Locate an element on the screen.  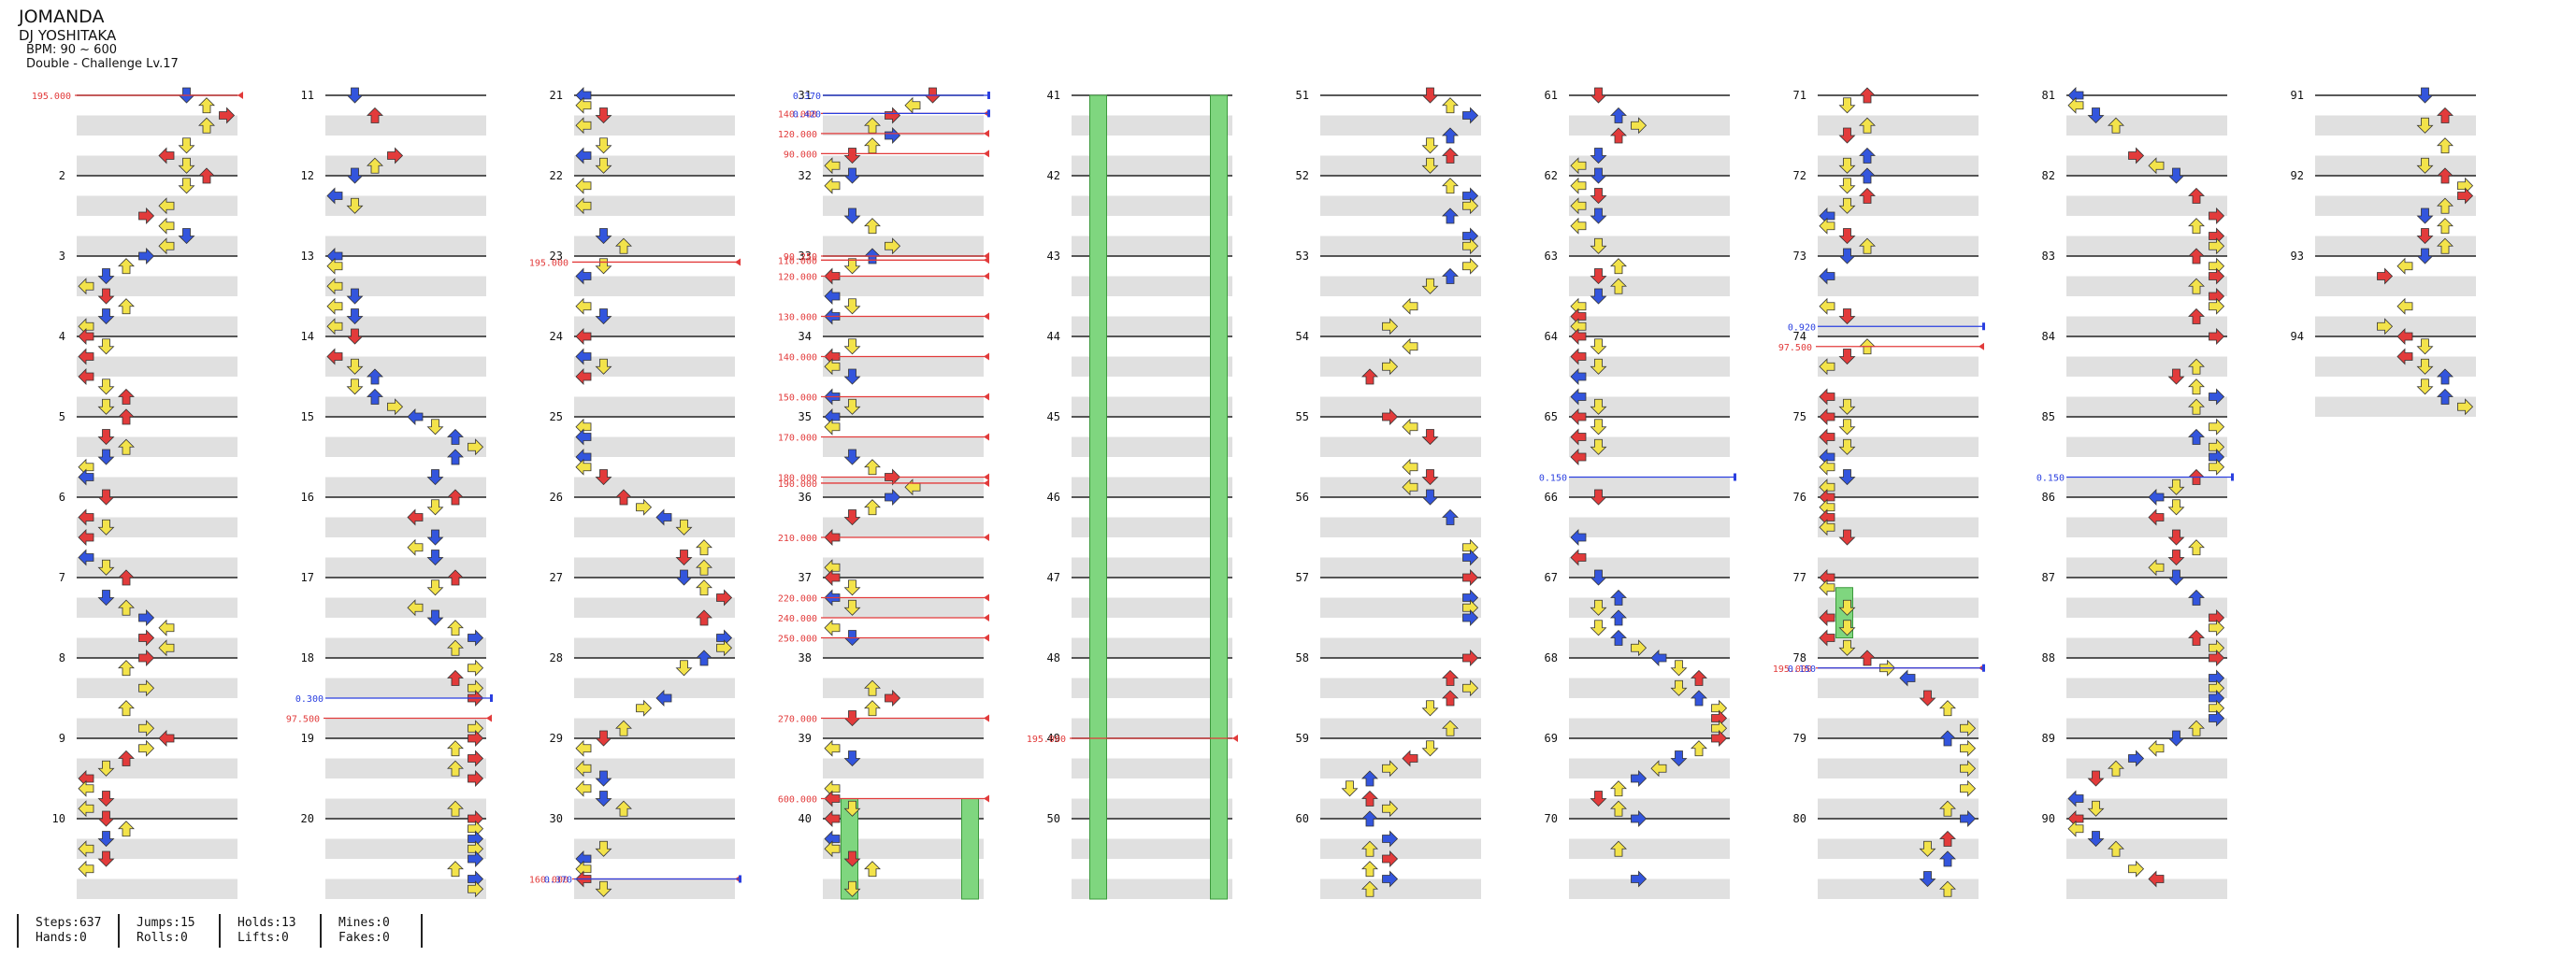
bpm-label: 110.000 is located at coordinates (798, 261).